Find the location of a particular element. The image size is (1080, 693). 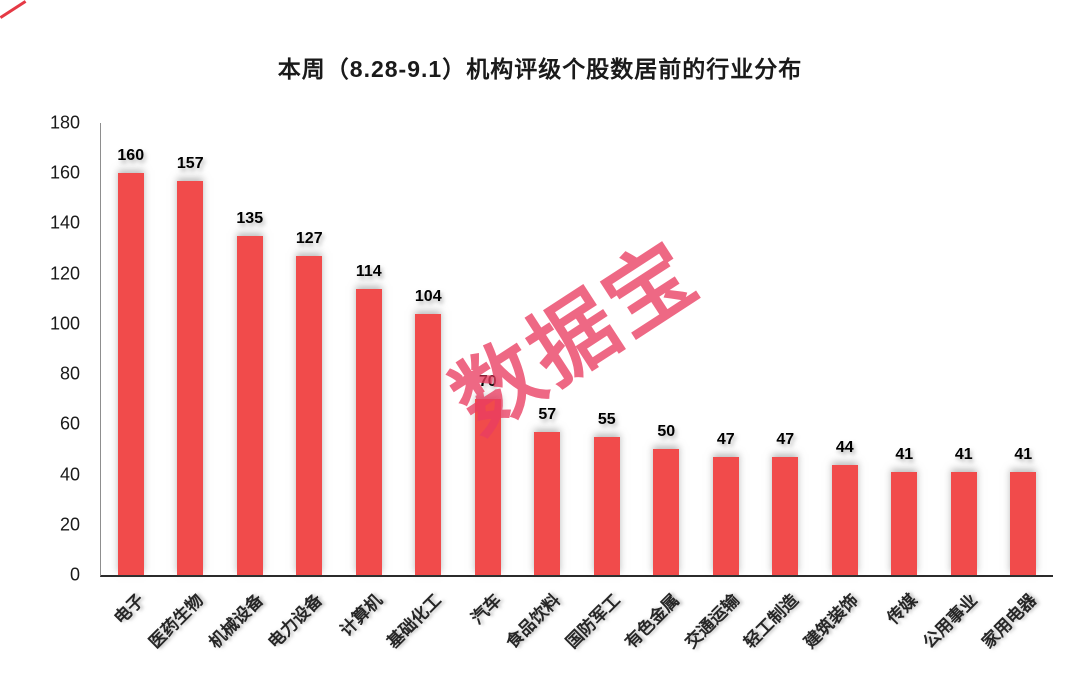

x-category-label: 家用电器 is located at coordinates (1009, 621).